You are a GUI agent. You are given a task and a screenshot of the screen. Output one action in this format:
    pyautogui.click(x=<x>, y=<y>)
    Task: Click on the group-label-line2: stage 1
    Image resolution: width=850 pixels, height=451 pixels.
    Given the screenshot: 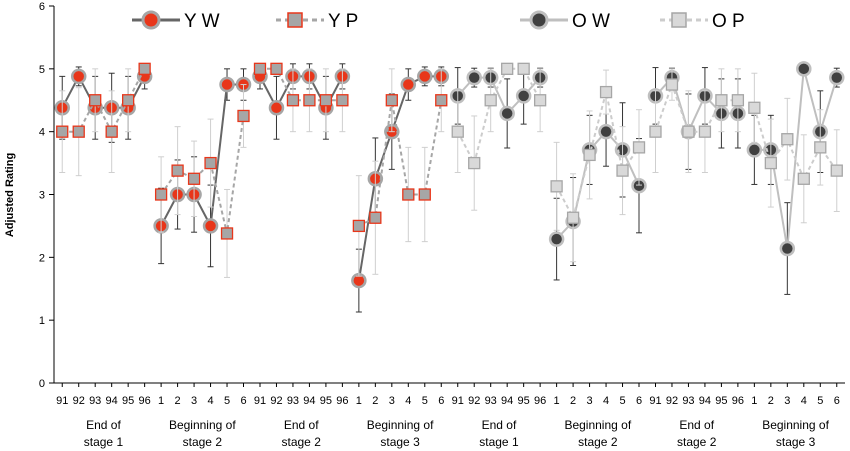 What is the action you would take?
    pyautogui.click(x=499, y=442)
    